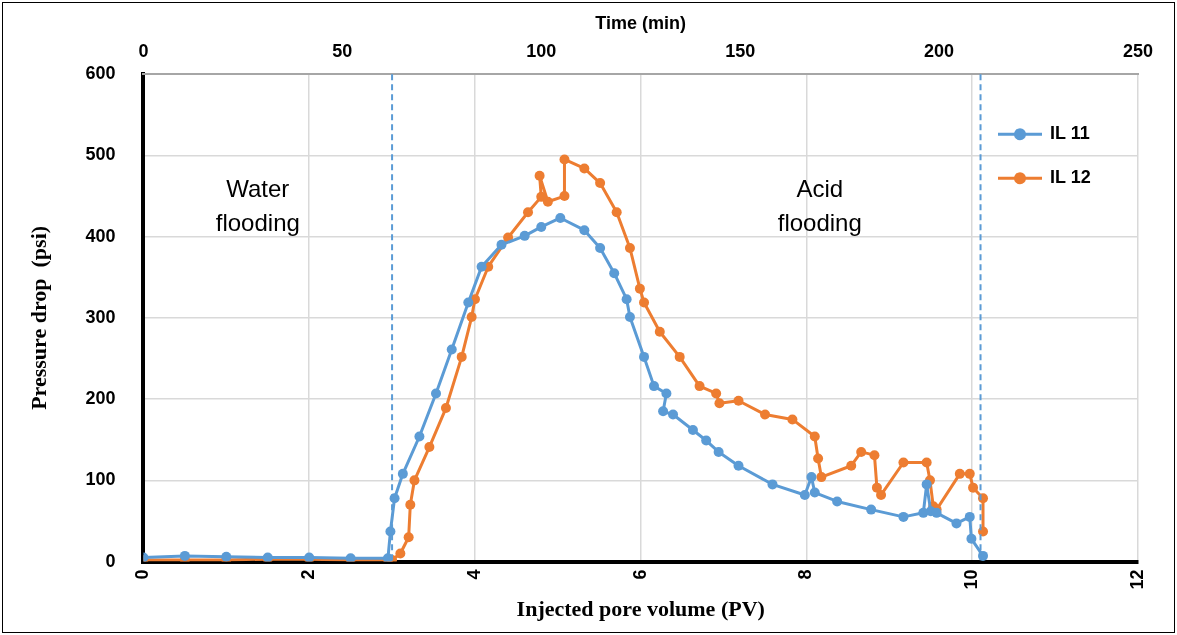 This screenshot has width=1177, height=635. Describe the element at coordinates (740, 51) in the screenshot. I see `x2-tick-label: 150` at that location.